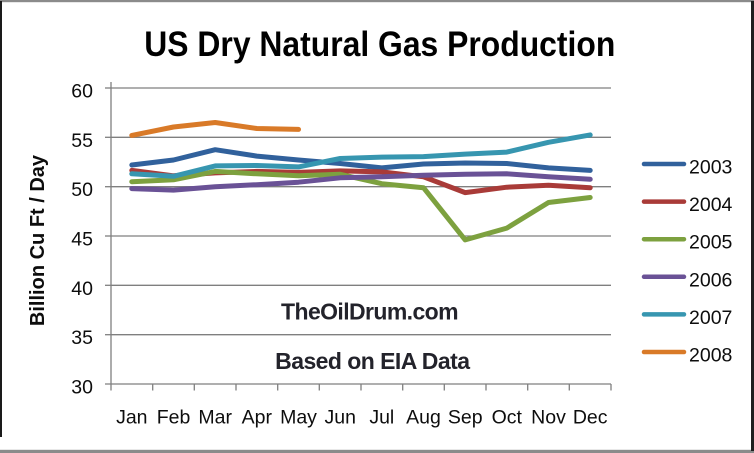 The width and height of the screenshot is (754, 453). I want to click on svg-text: Apr, so click(257, 418).